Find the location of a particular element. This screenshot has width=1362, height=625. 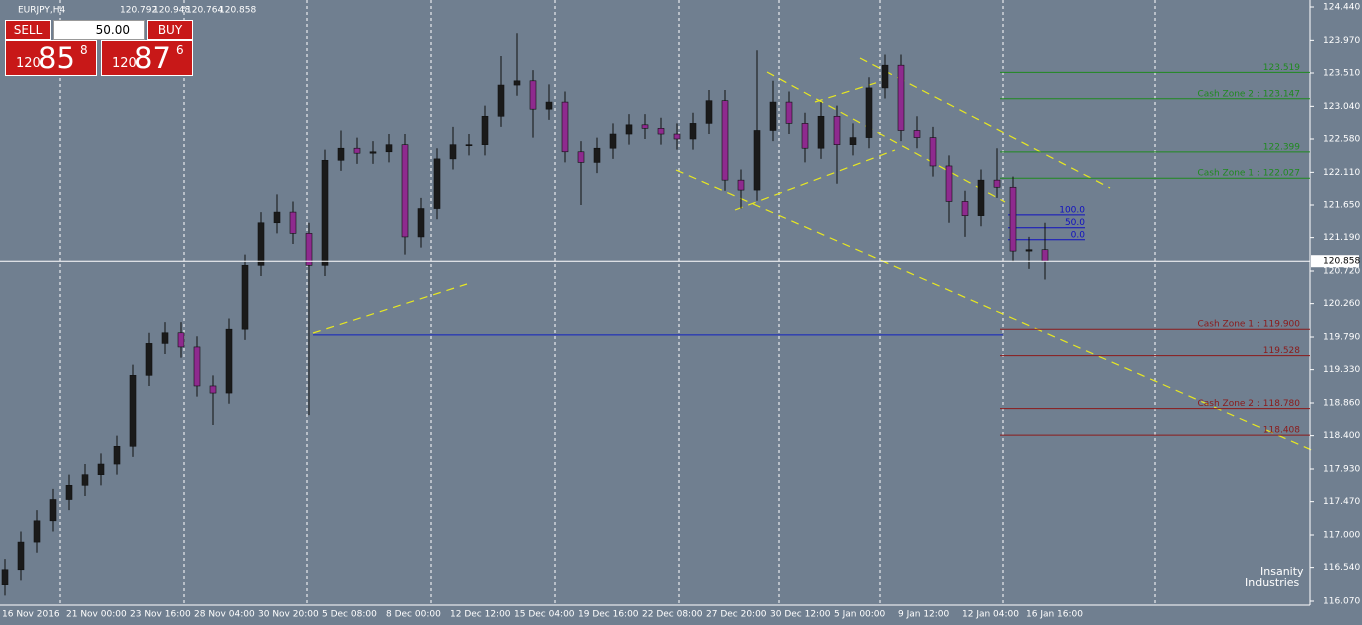

level-label: 123.519 is located at coordinates (1281, 68).